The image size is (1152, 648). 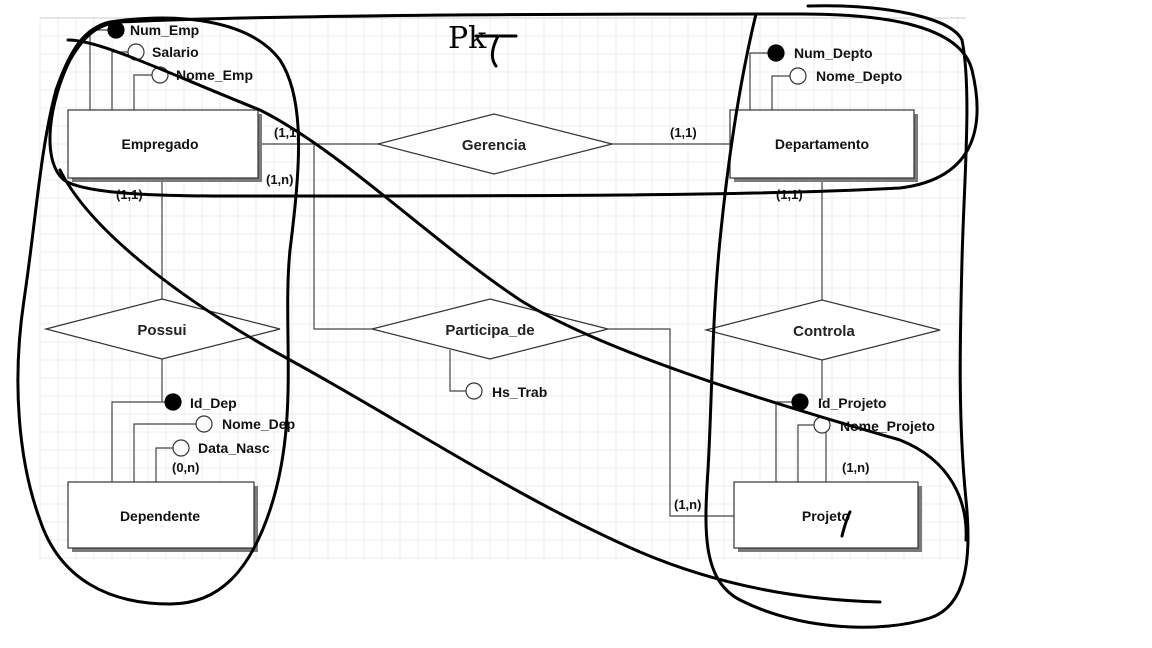 I want to click on attribute-hs-trab: Hs_Trab, so click(x=506, y=391).